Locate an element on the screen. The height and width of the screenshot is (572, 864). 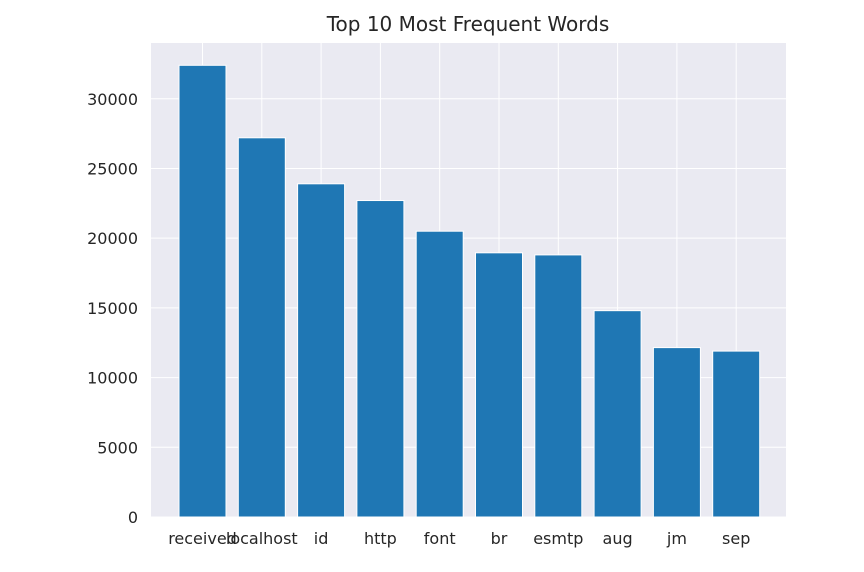
x-tick-label: jm is located at coordinates (676, 538).